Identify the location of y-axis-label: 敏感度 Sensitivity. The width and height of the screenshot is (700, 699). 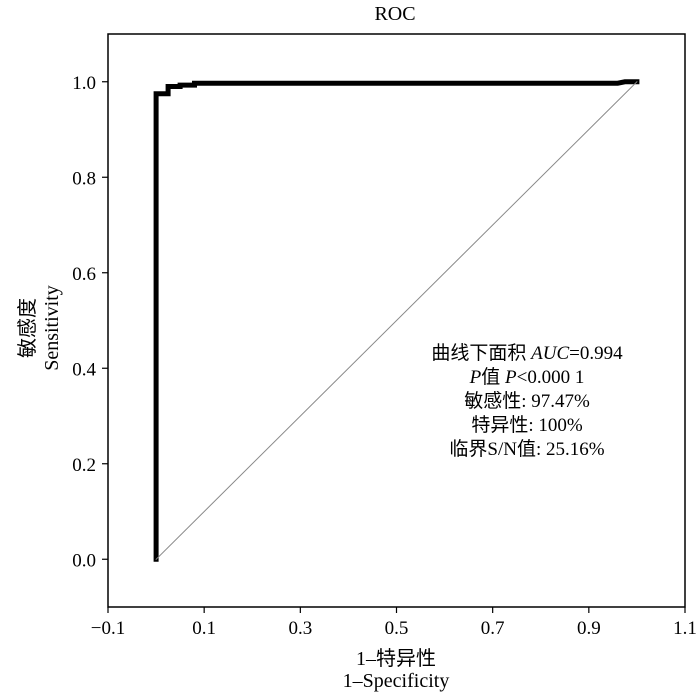
(39, 328).